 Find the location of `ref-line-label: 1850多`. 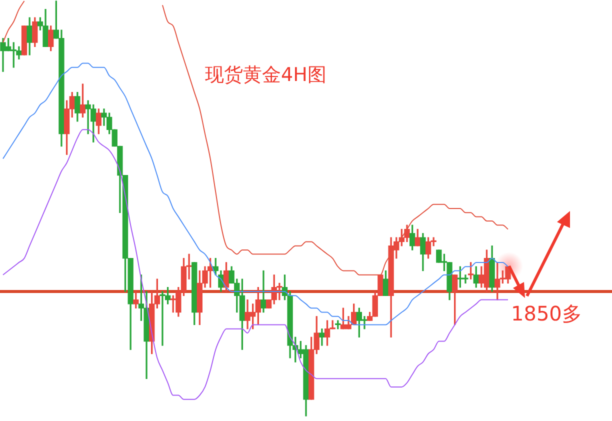

ref-line-label: 1850多 is located at coordinates (546, 314).